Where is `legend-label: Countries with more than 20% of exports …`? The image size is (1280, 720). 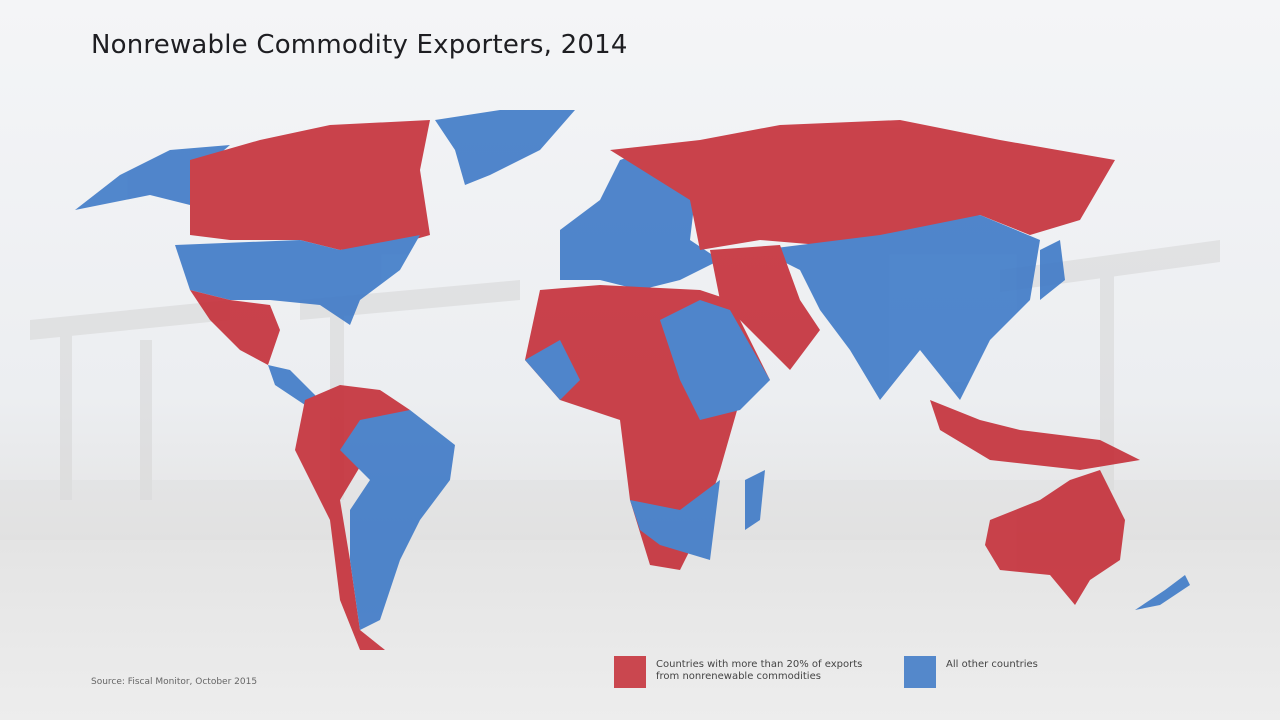
legend-label: Countries with more than 20% of exports … is located at coordinates (759, 670).